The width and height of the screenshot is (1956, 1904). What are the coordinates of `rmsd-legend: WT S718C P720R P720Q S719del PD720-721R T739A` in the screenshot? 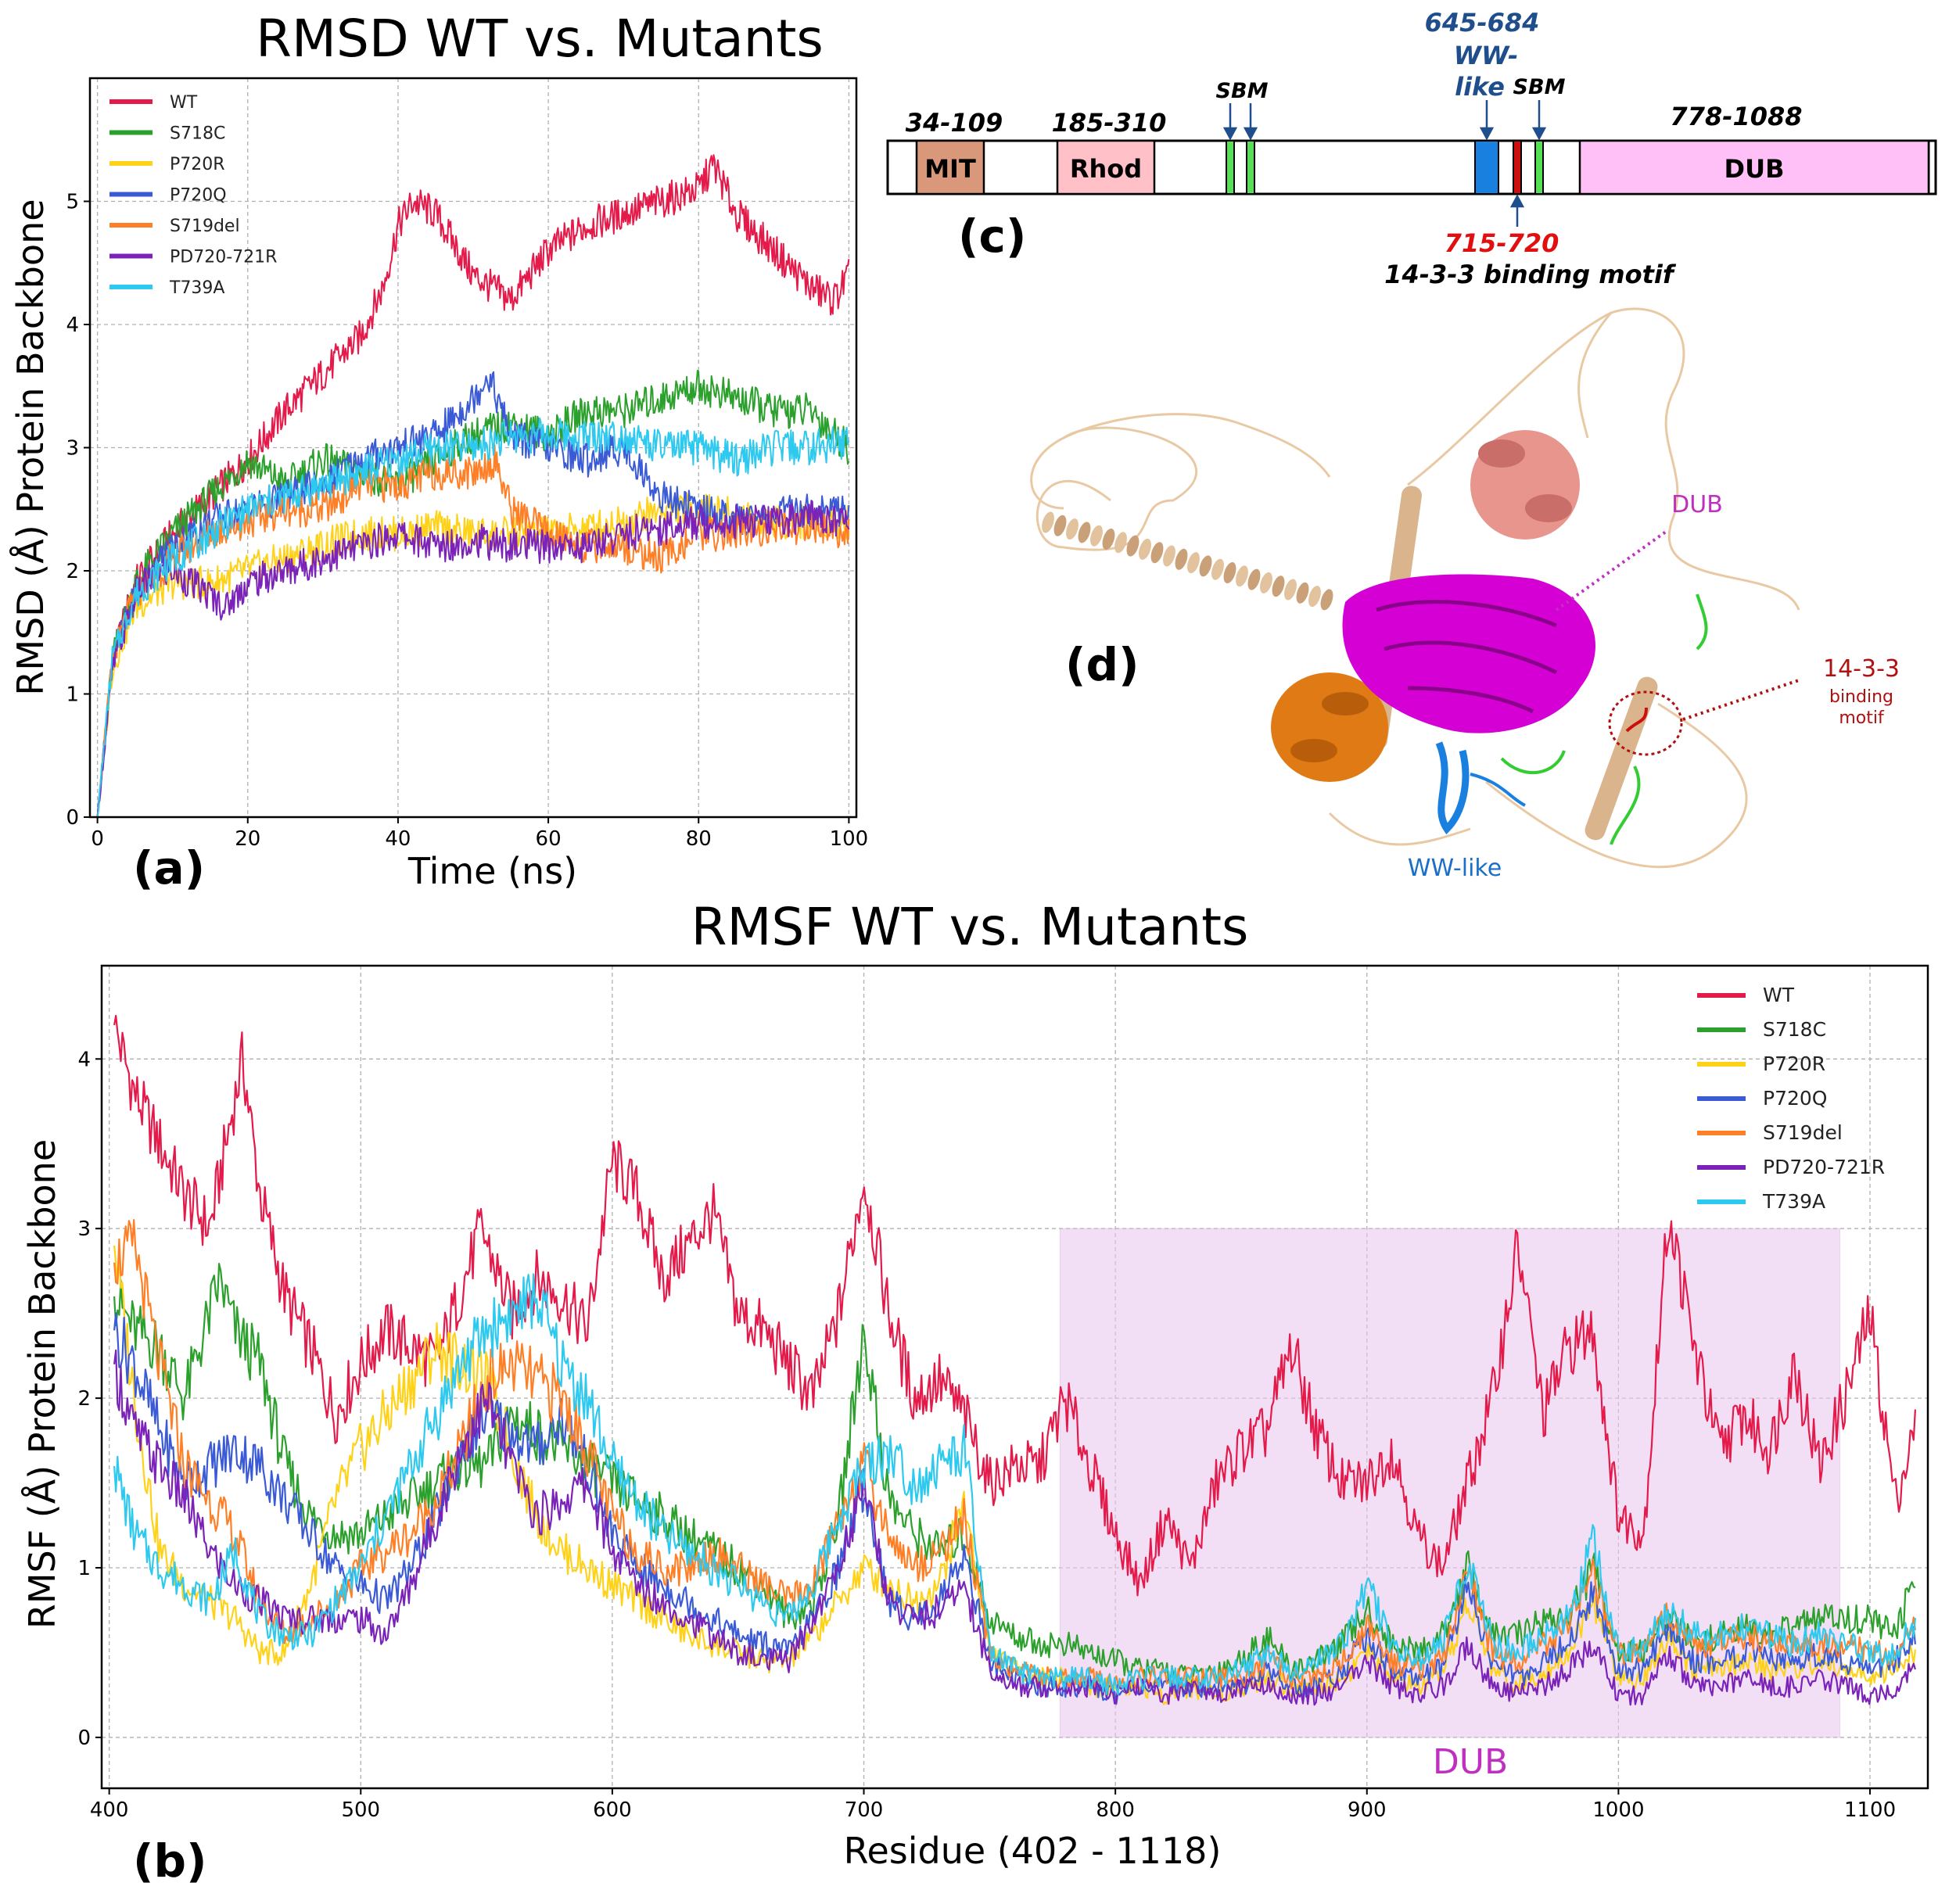 It's located at (193, 195).